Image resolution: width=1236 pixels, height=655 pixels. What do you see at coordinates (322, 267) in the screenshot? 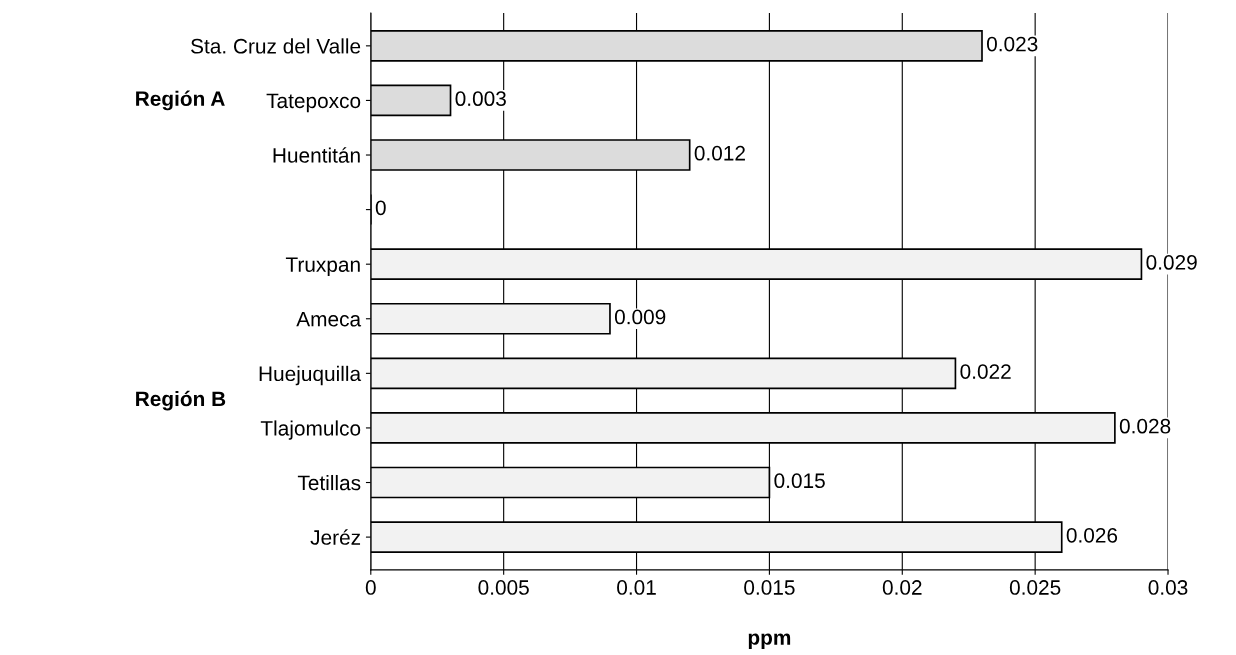
I see `y-tick-label: Truxpan` at bounding box center [322, 267].